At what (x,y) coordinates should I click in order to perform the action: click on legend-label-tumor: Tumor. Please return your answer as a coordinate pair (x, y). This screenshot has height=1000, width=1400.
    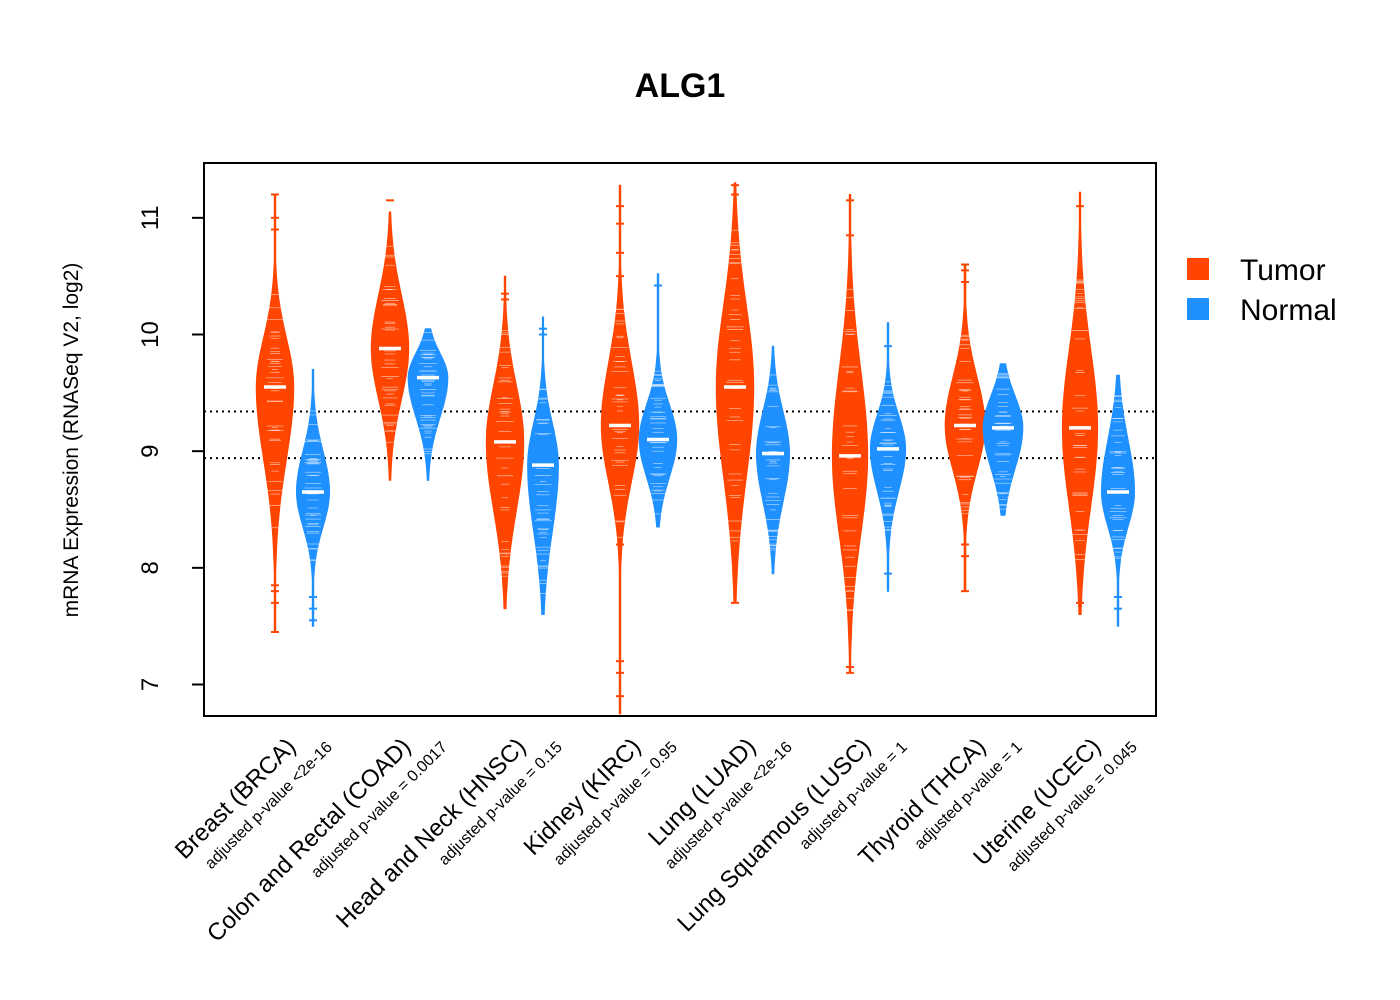
    Looking at the image, I should click on (1283, 270).